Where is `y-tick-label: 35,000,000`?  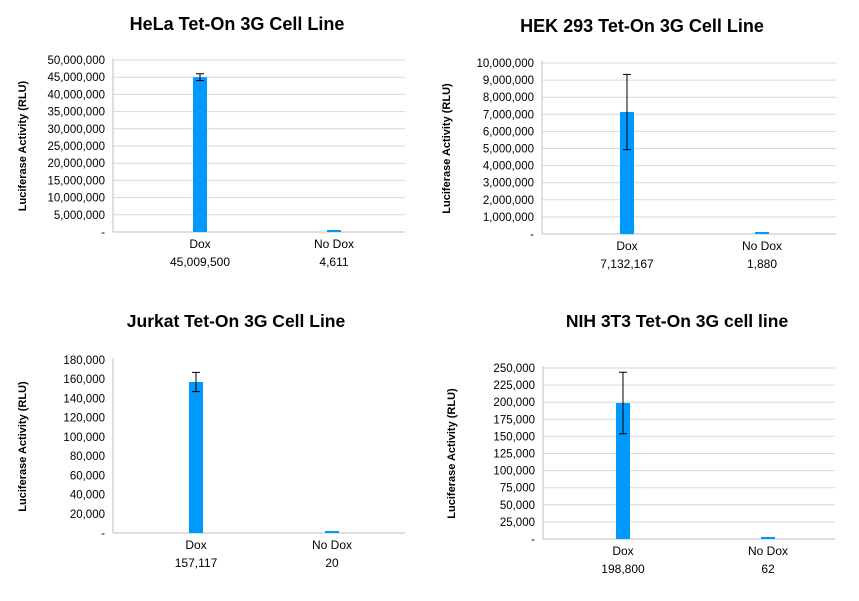
y-tick-label: 35,000,000 is located at coordinates (76, 113).